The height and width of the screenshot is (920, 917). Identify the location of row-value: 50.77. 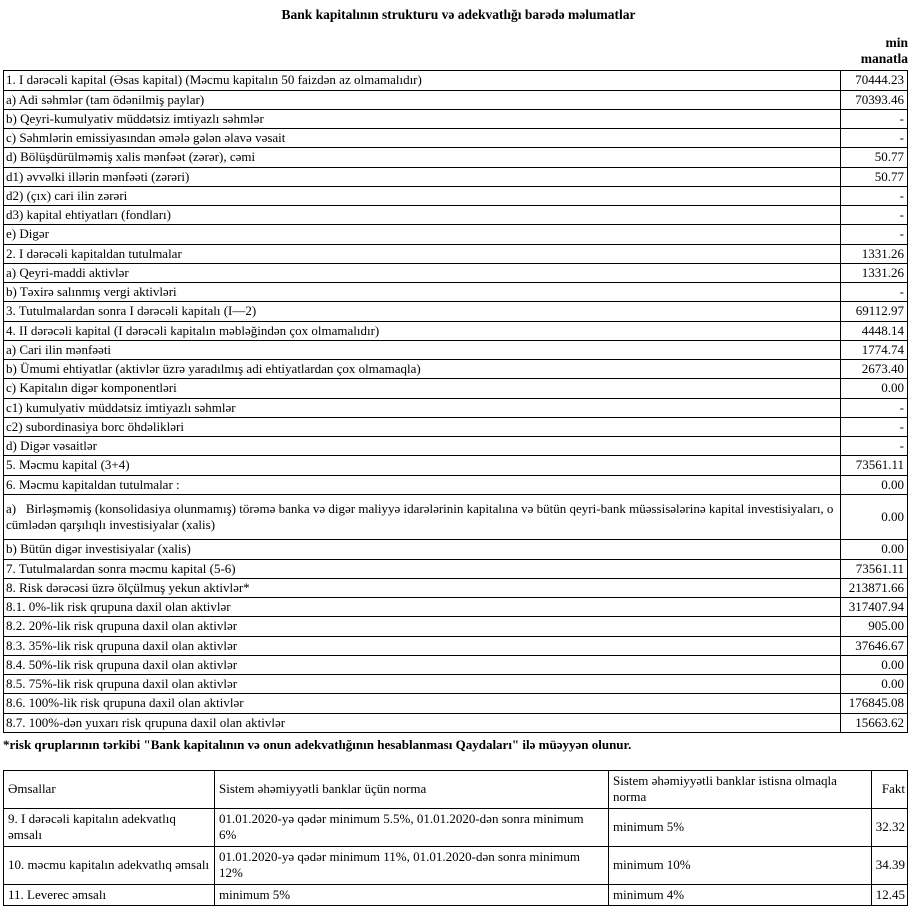
(874, 157).